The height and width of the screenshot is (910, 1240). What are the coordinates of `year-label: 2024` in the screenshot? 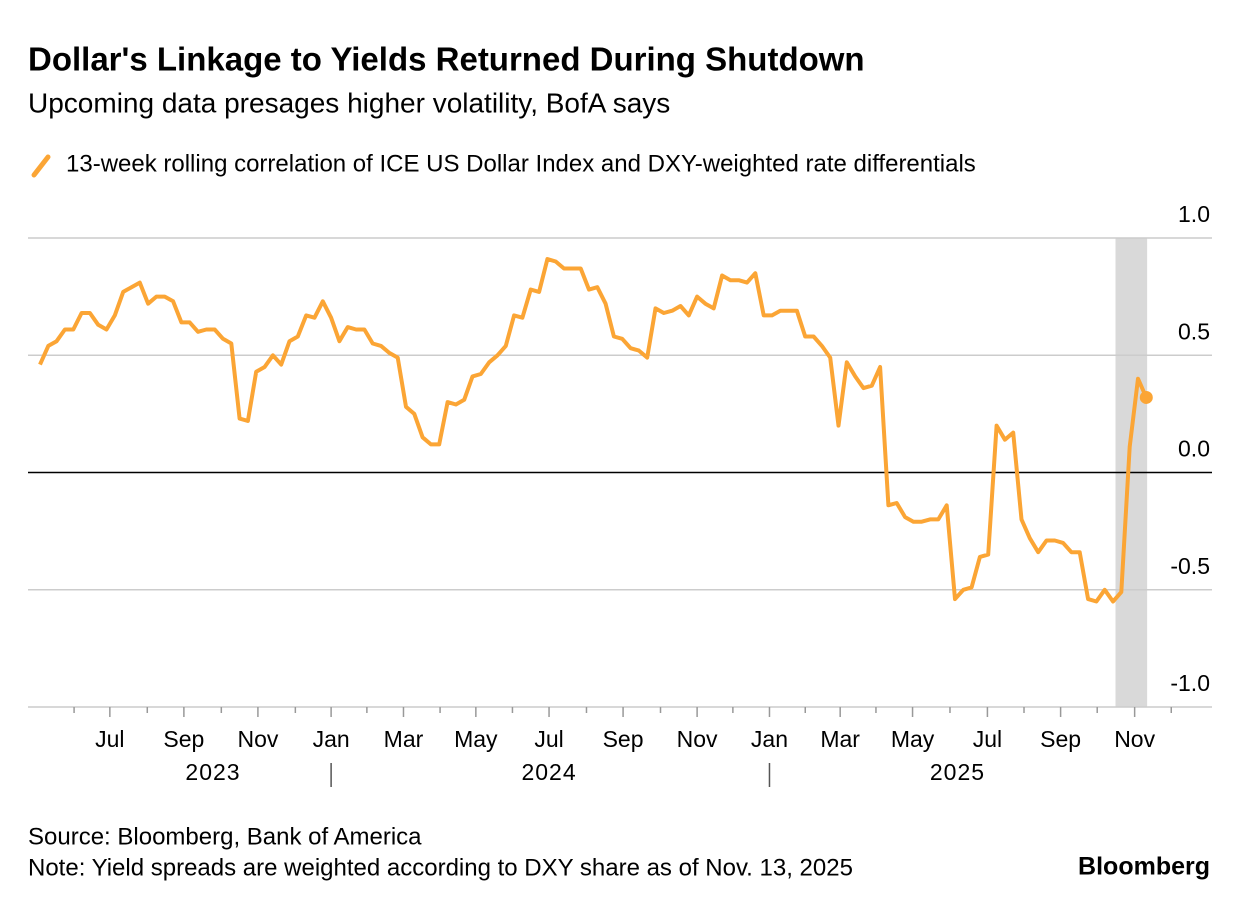 It's located at (548, 772).